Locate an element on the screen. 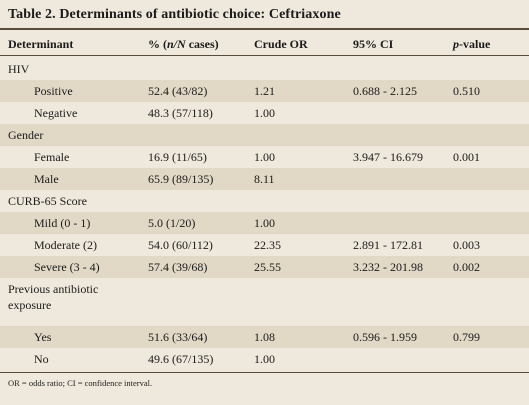 Image resolution: width=529 pixels, height=405 pixels. header-ci: 95% CI is located at coordinates (373, 44).